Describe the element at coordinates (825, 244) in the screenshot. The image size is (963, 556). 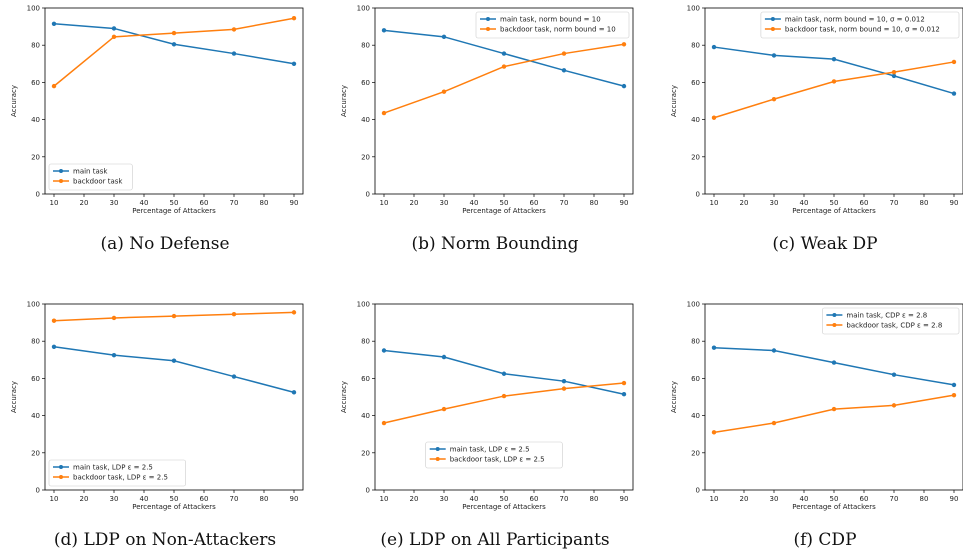
I see `subfigure-caption: (c) Weak DP` at that location.